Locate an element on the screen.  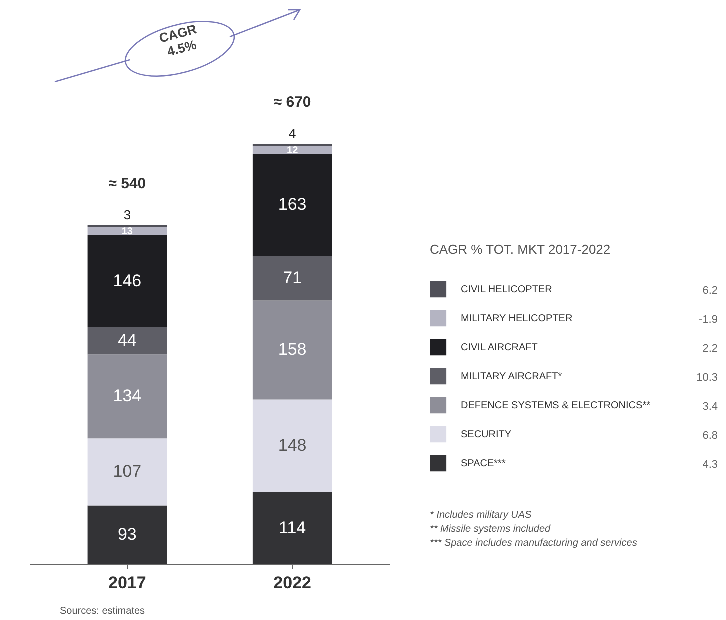
data-label: 71 is located at coordinates (292, 278).